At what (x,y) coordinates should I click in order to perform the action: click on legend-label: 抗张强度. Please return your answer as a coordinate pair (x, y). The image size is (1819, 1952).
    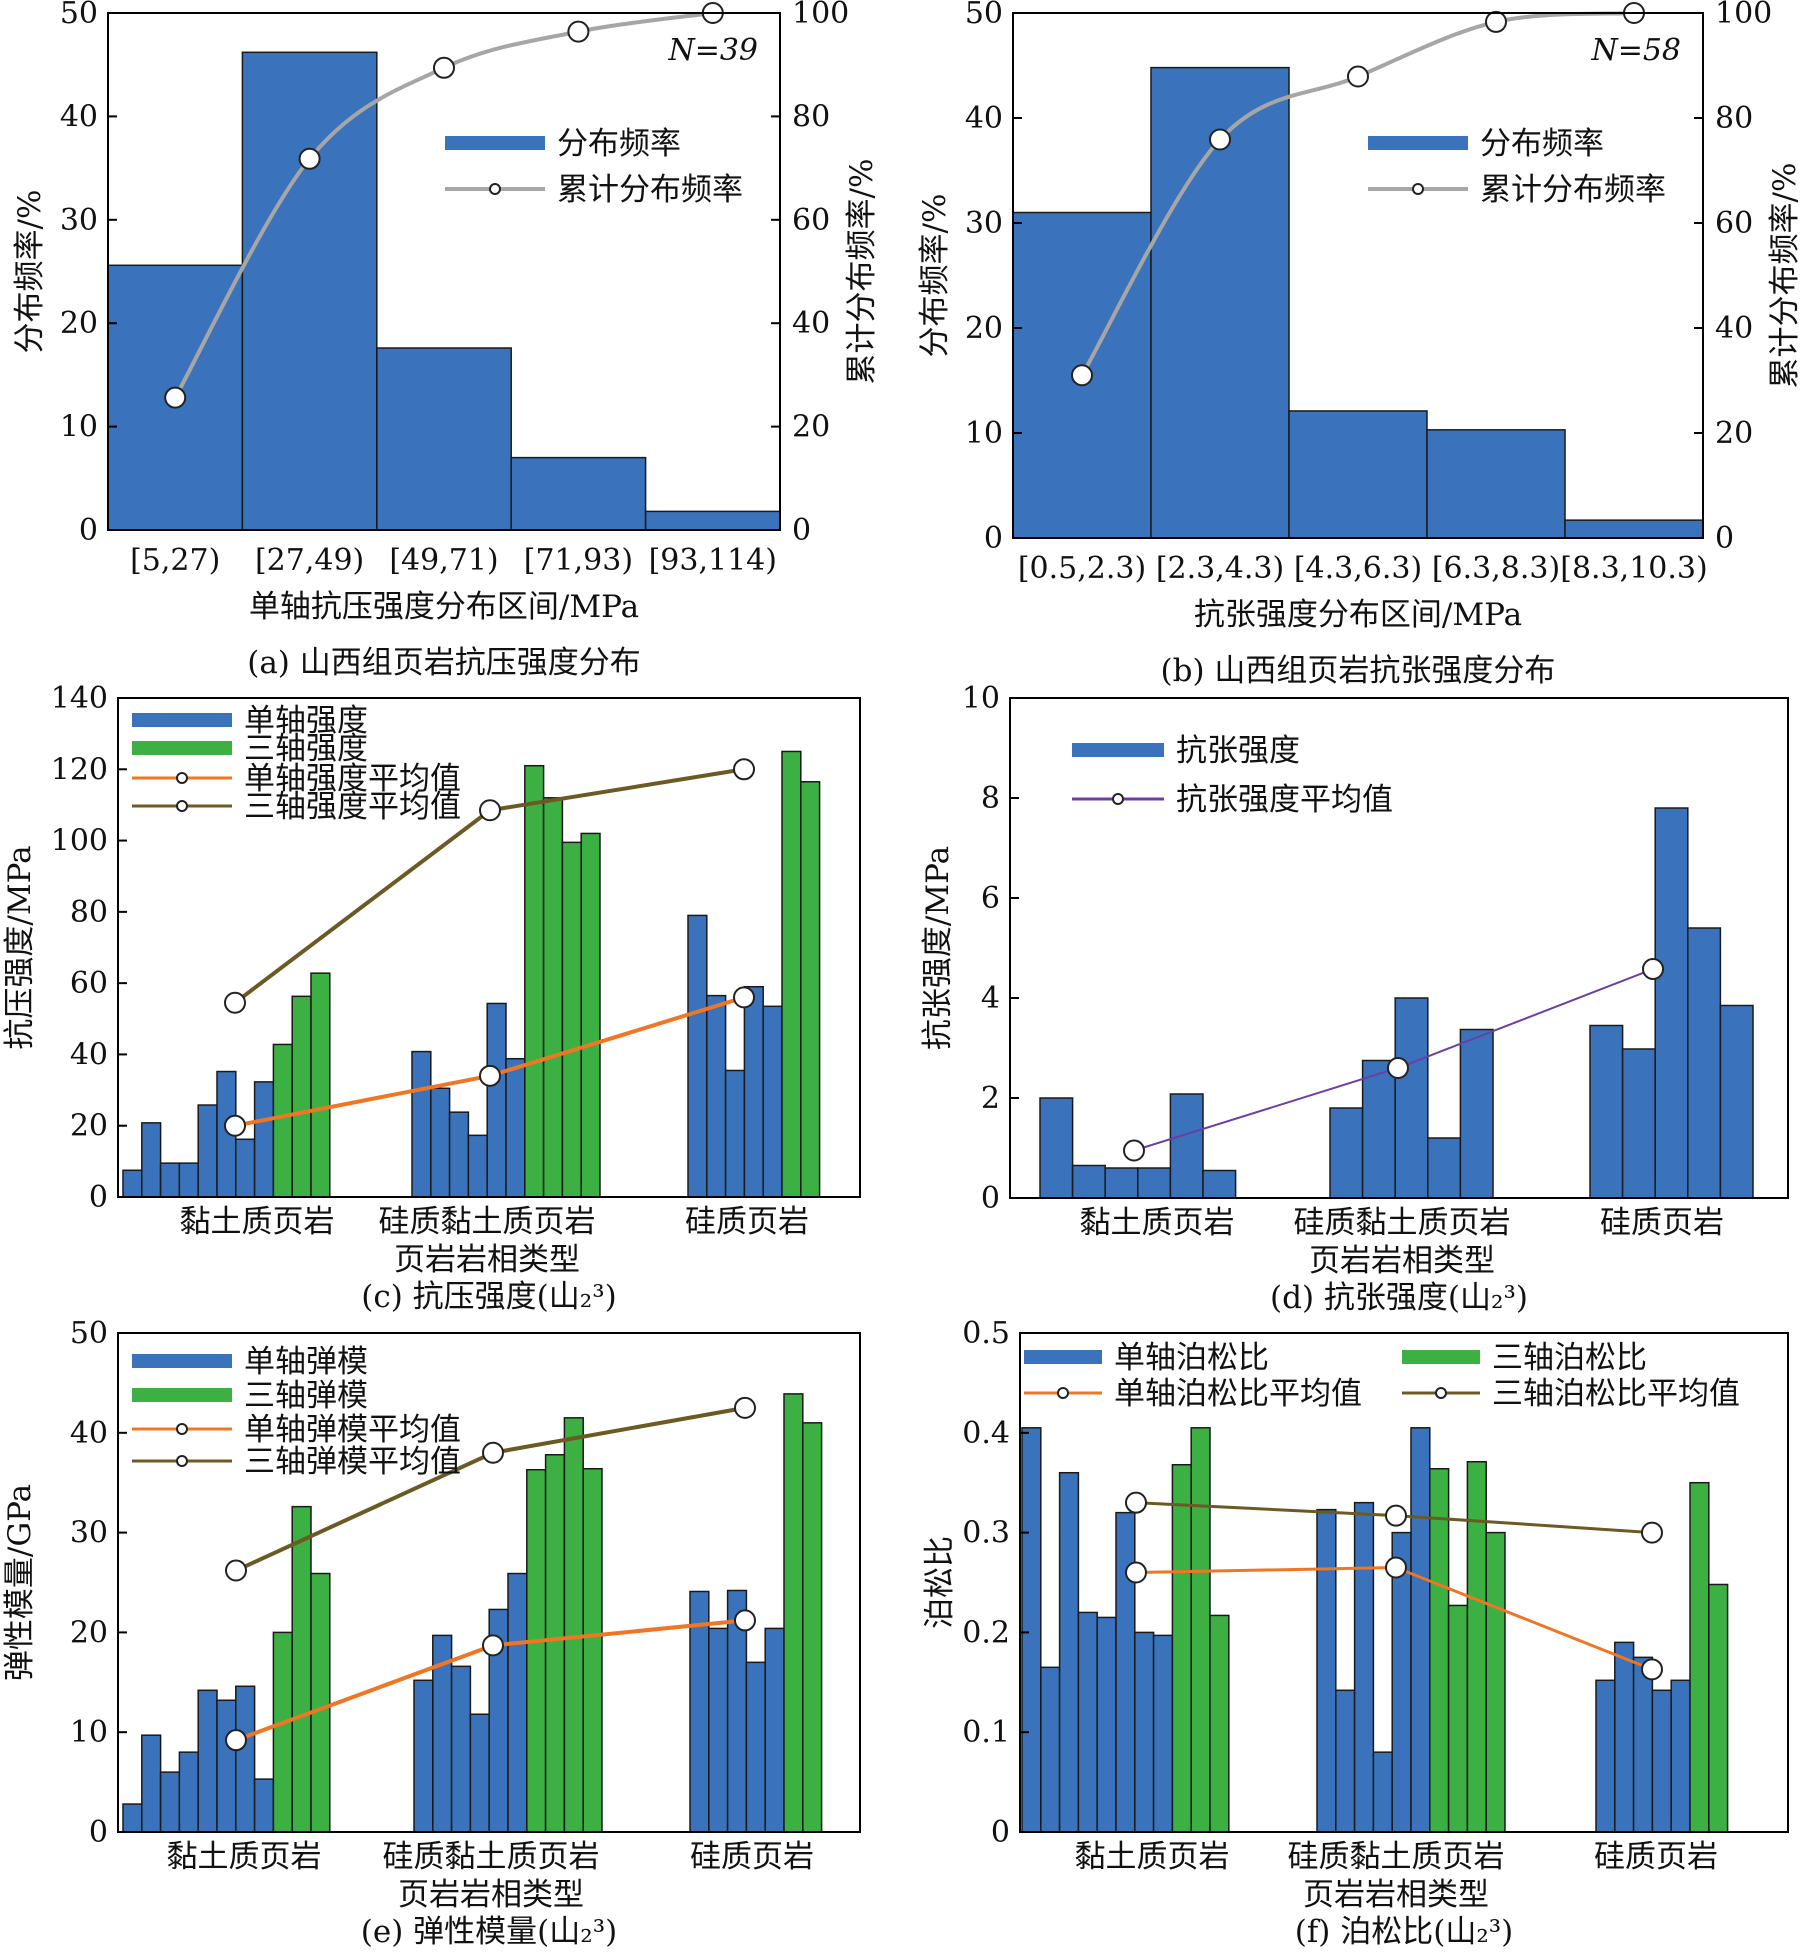
    Looking at the image, I should click on (1238, 751).